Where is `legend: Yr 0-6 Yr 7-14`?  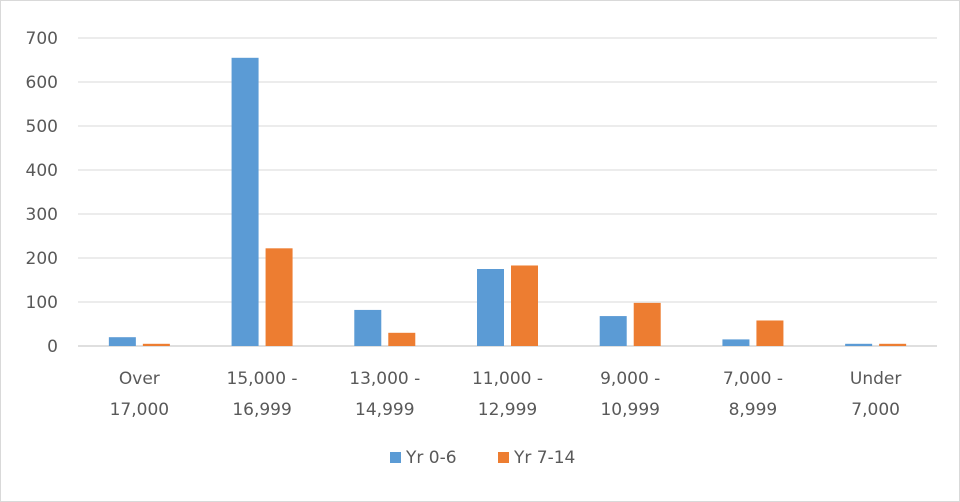 legend: Yr 0-6 Yr 7-14 is located at coordinates (482, 458).